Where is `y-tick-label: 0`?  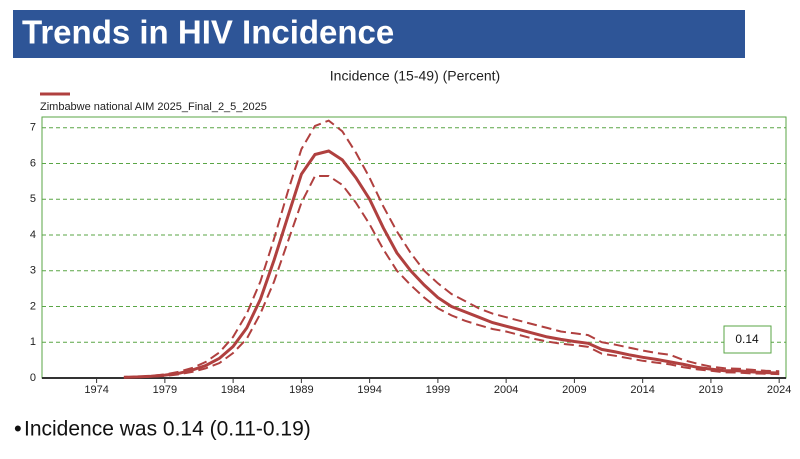 y-tick-label: 0 is located at coordinates (33, 378).